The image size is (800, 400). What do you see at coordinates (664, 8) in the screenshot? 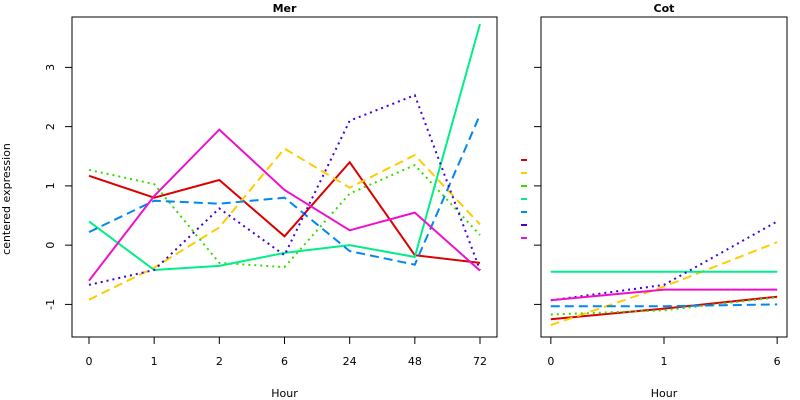
I see `panel-title: Cot` at bounding box center [664, 8].